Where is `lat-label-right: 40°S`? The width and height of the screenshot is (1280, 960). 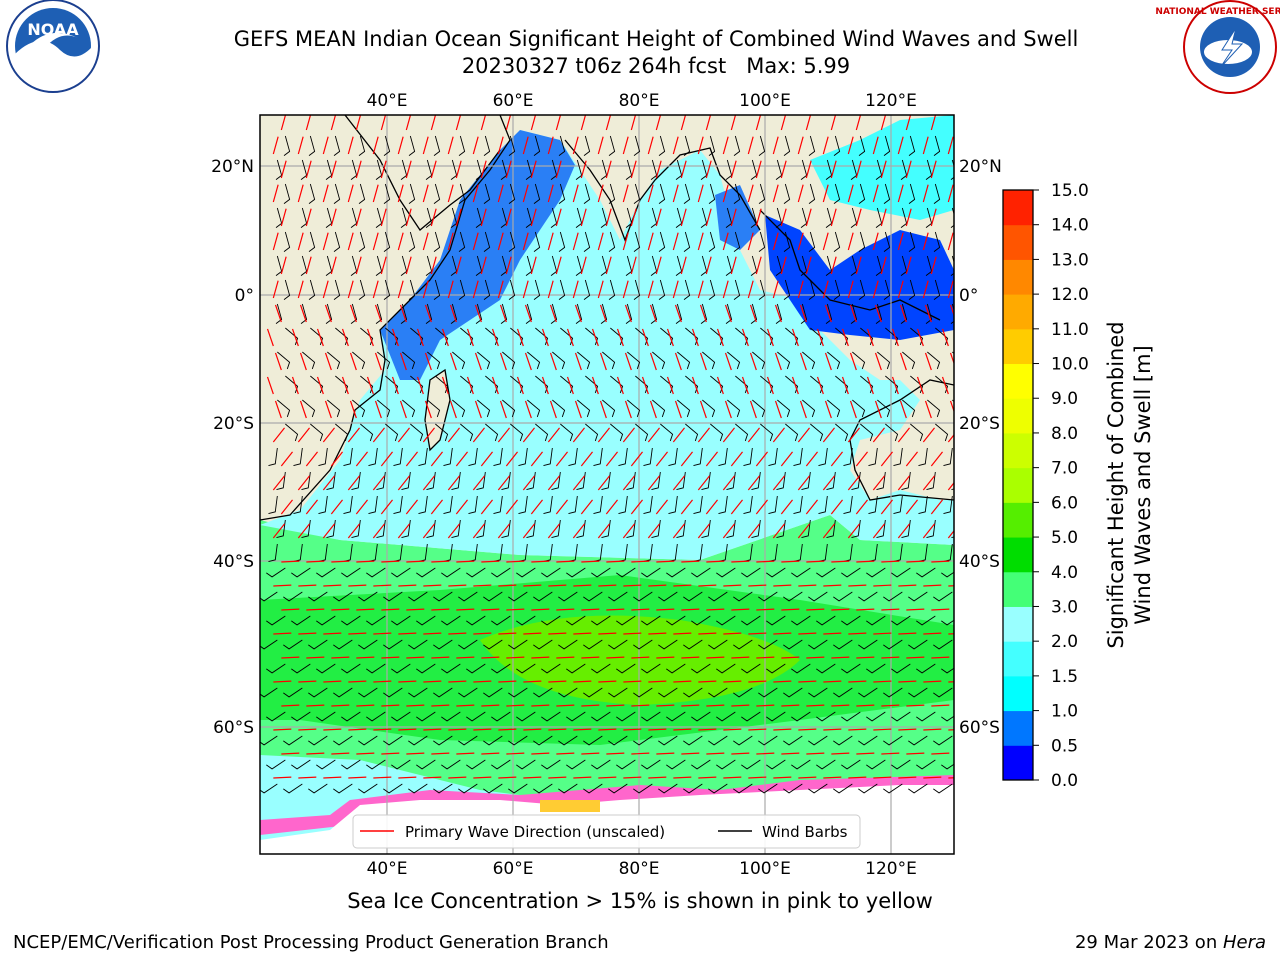
lat-label-right: 40°S is located at coordinates (979, 562).